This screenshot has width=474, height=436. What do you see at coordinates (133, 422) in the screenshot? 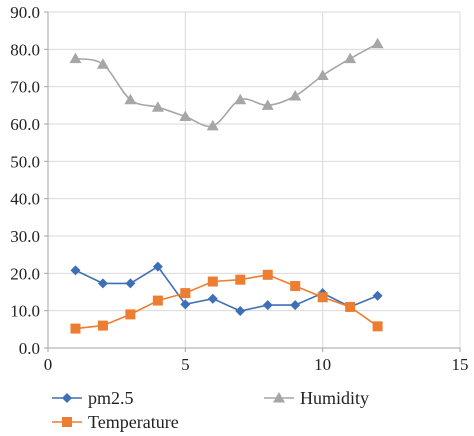
I see `legend-label-temperature: Temperature` at bounding box center [133, 422].